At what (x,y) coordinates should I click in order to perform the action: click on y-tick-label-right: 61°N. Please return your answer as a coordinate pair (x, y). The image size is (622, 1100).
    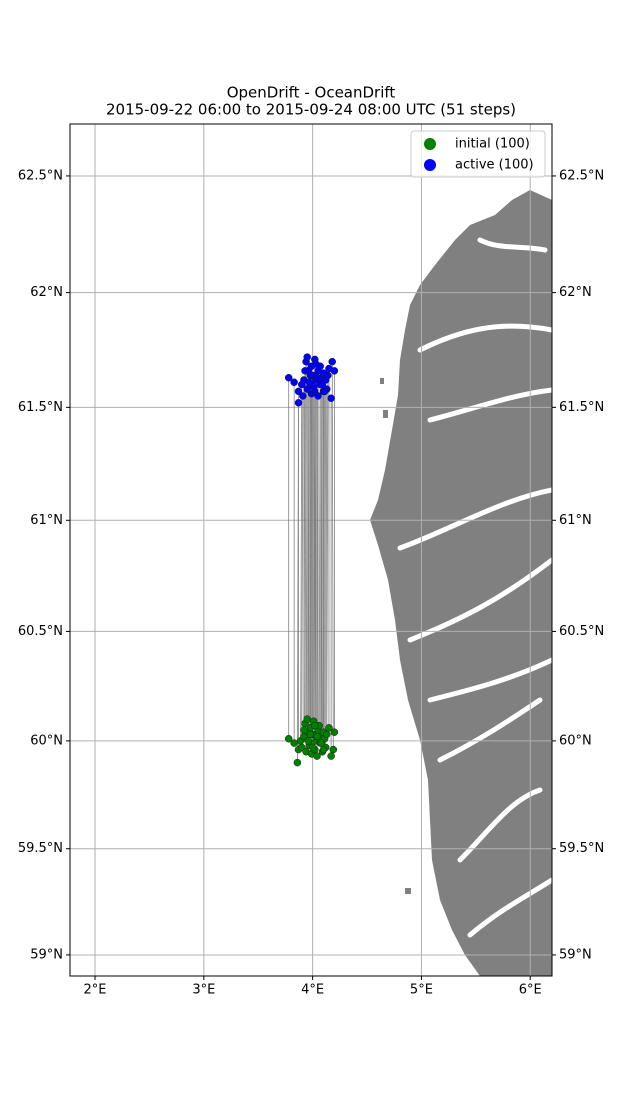
    Looking at the image, I should click on (575, 520).